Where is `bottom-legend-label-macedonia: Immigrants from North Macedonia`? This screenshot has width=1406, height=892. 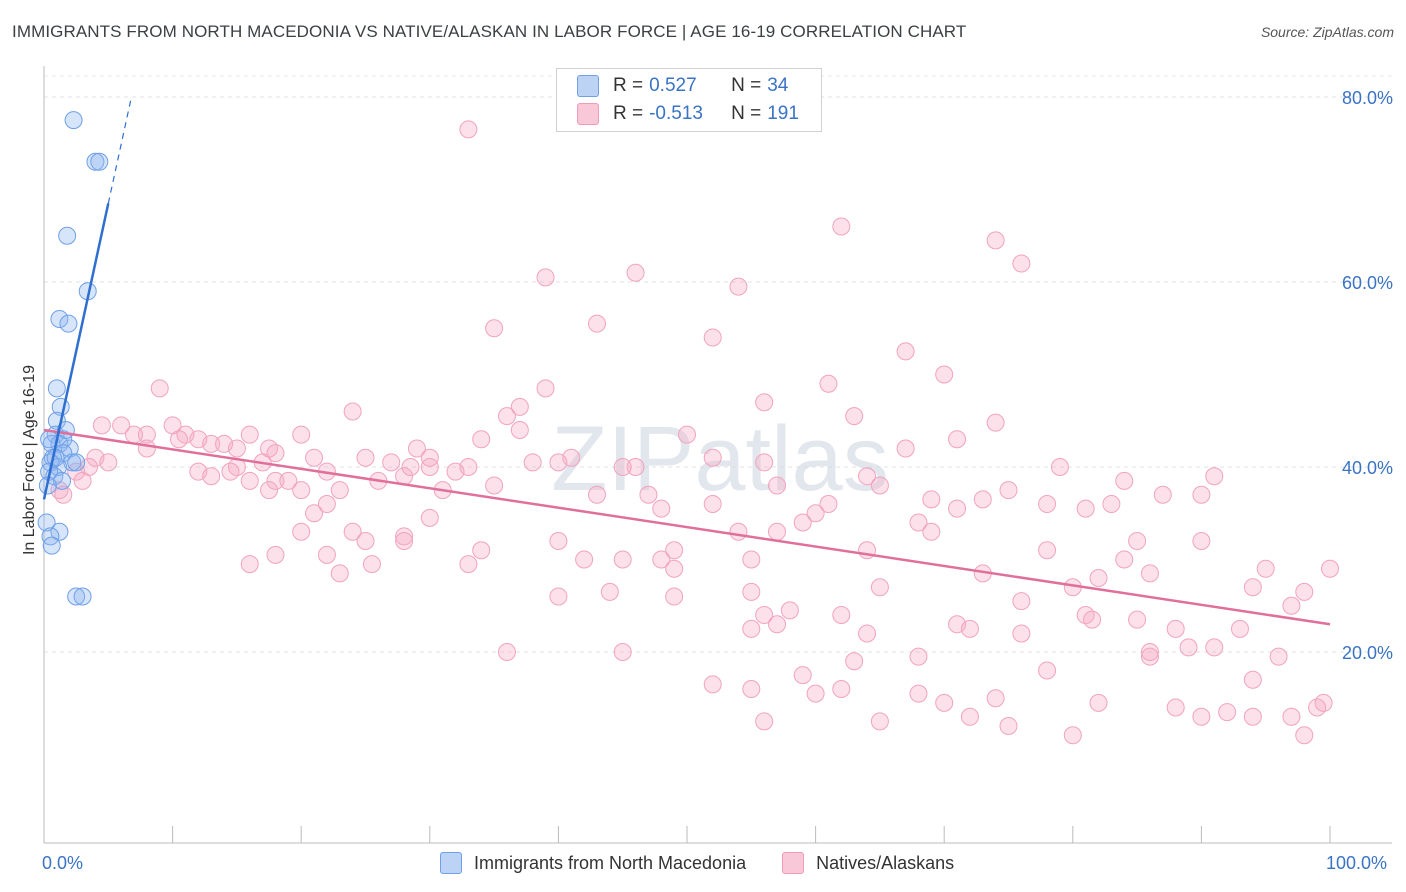 bottom-legend-label-macedonia: Immigrants from North Macedonia is located at coordinates (610, 862).